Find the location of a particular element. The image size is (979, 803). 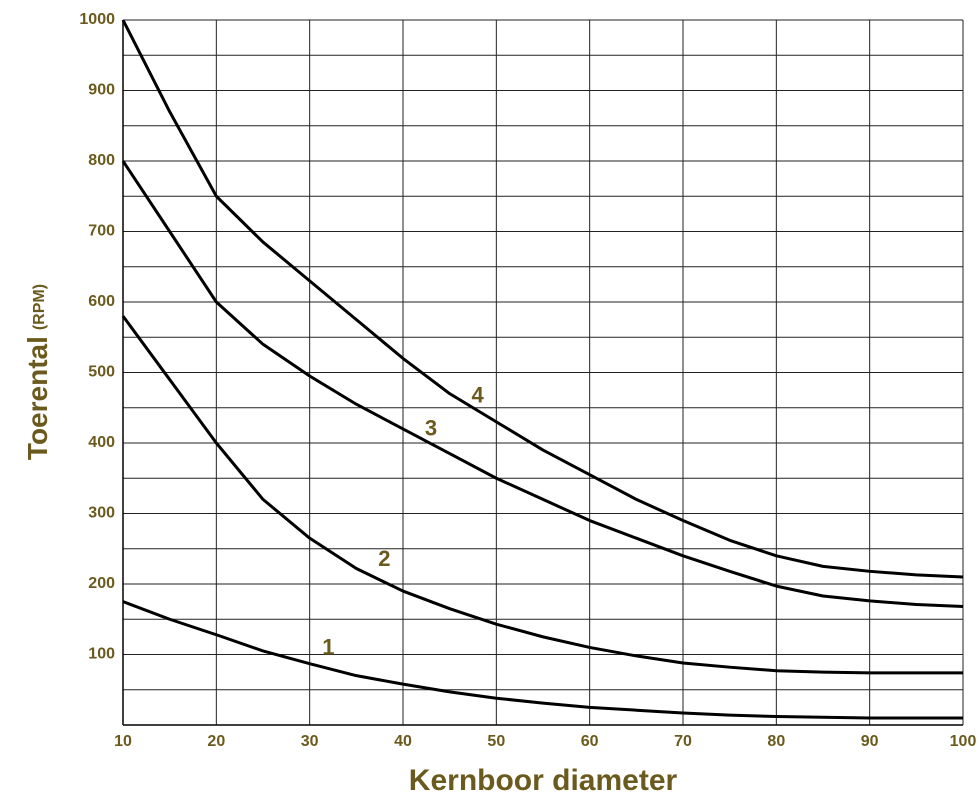

y-tick-label: 200 is located at coordinates (101, 583).